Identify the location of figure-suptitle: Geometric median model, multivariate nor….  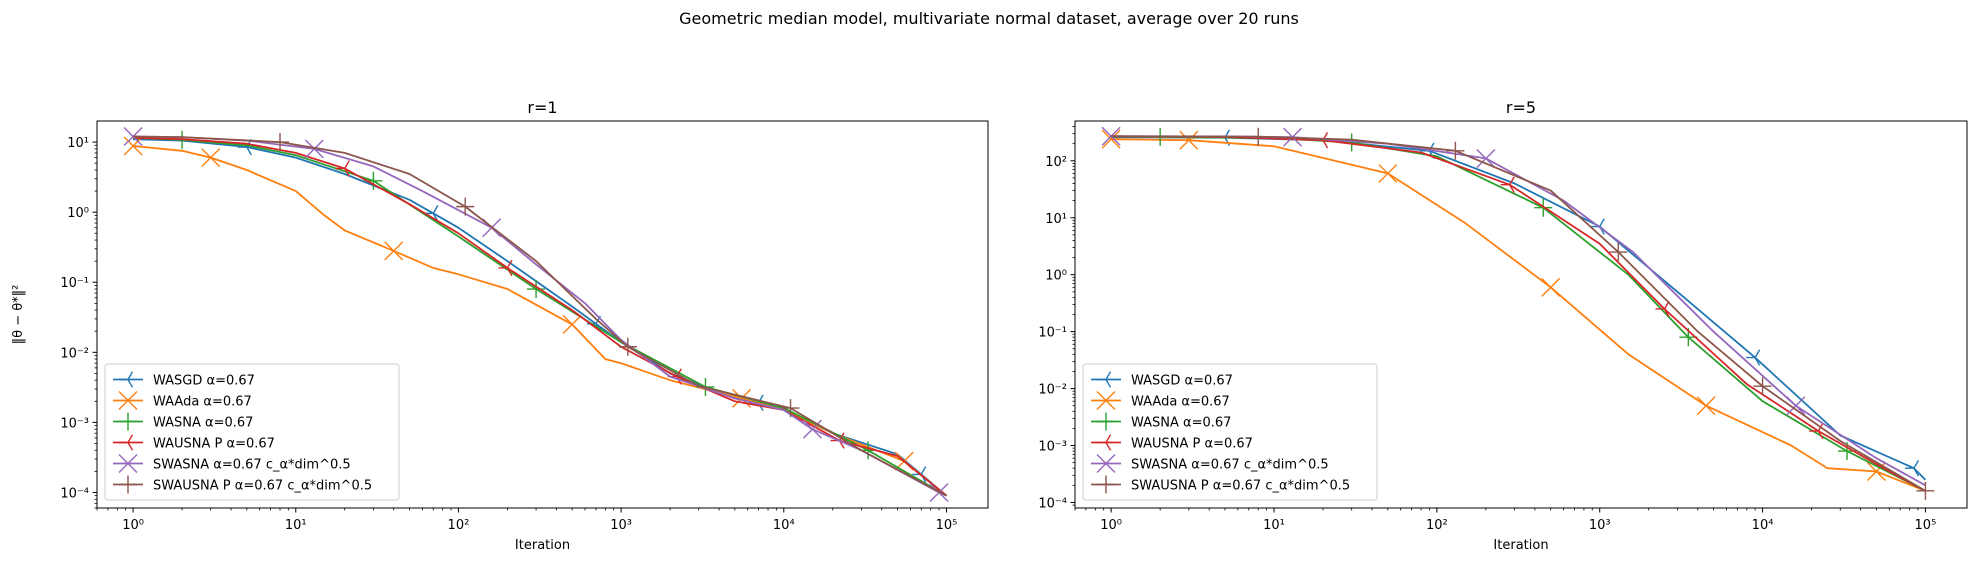
(989, 18).